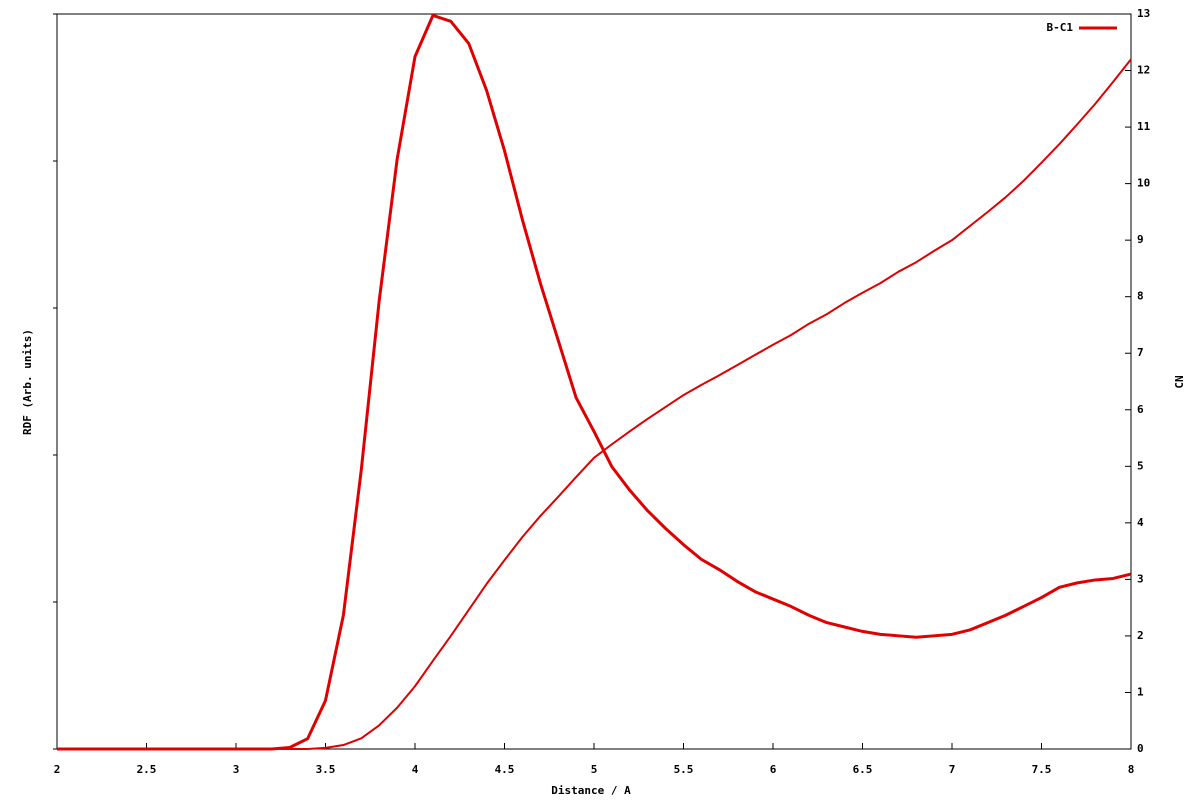  I want to click on x-tick-label: 5.5, so click(684, 769).